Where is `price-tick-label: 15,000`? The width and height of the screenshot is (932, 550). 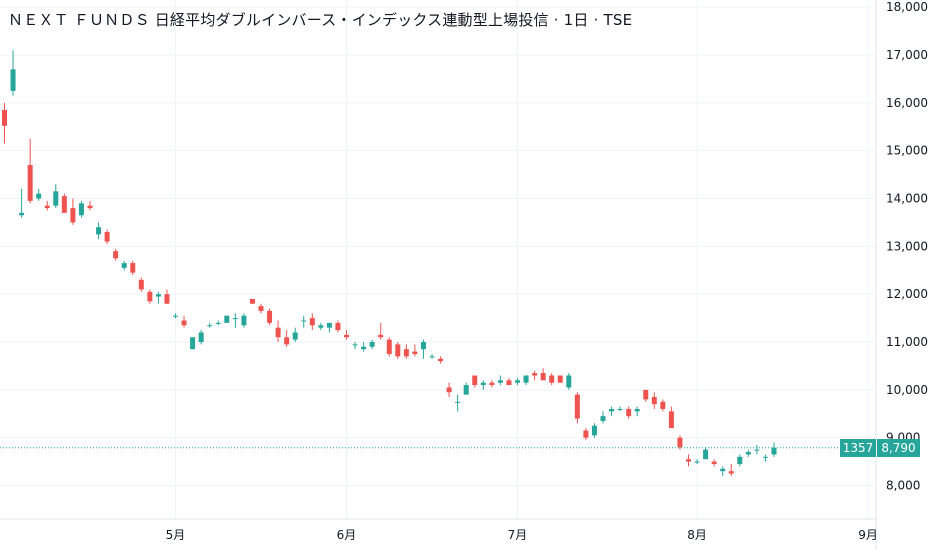 price-tick-label: 15,000 is located at coordinates (907, 151).